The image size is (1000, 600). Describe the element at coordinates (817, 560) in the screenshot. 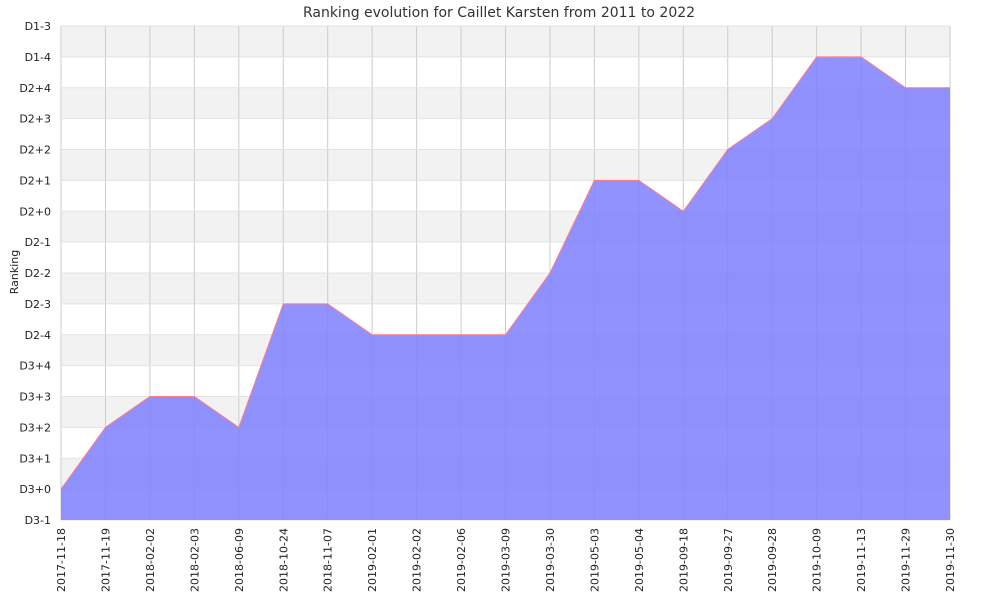

I see `x-tick-label: 2019-10-09` at that location.